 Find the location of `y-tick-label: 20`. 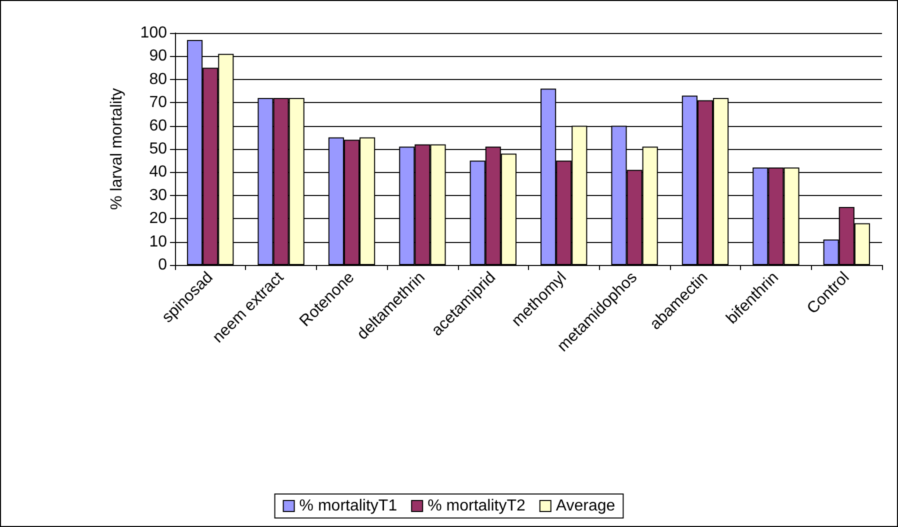

y-tick-label: 20 is located at coordinates (158, 219).